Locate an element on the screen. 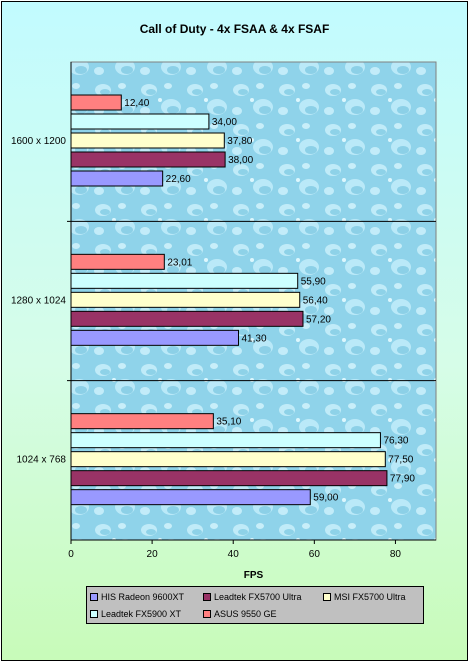  data-label: 59,00 is located at coordinates (325, 498).